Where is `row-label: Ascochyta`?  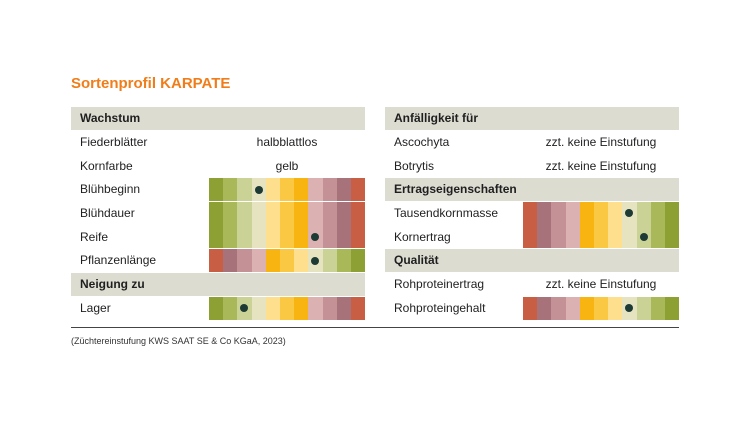
row-label: Ascochyta is located at coordinates (422, 142).